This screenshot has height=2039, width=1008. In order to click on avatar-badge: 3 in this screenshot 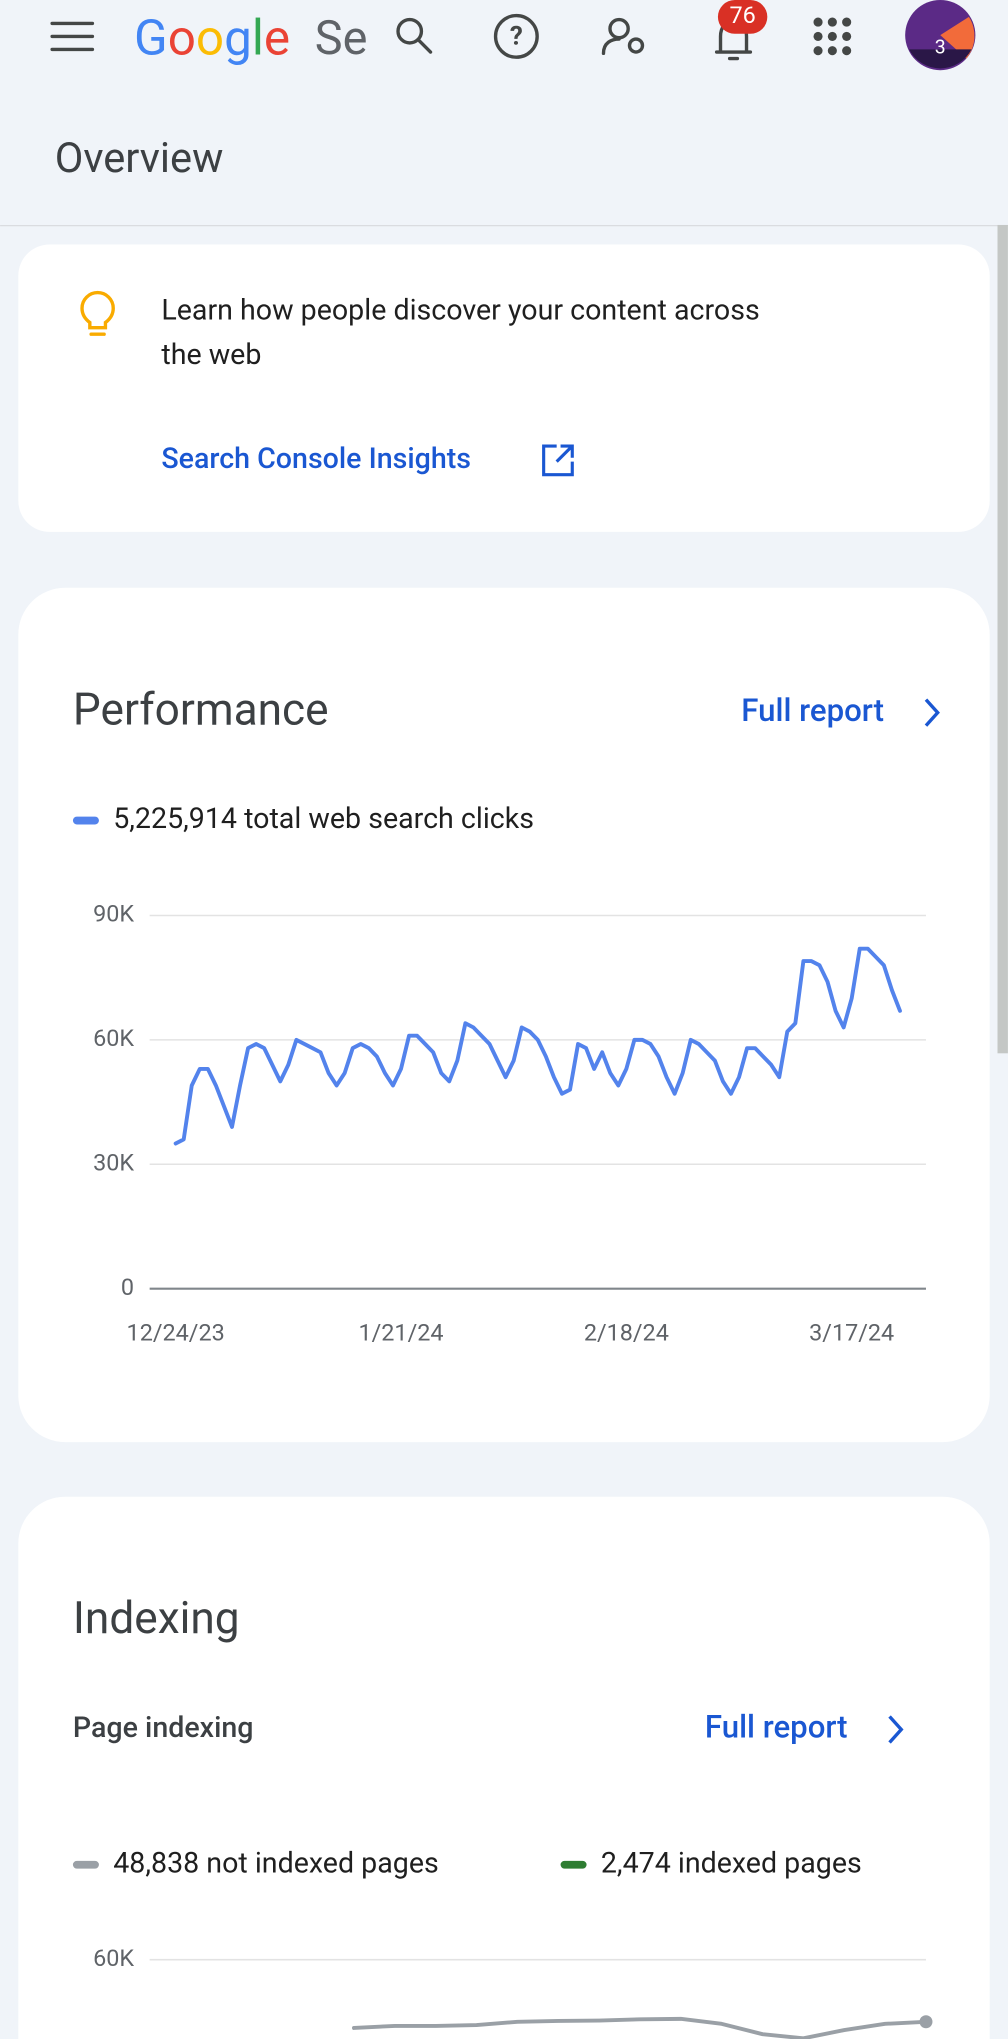, I will do `click(940, 46)`.